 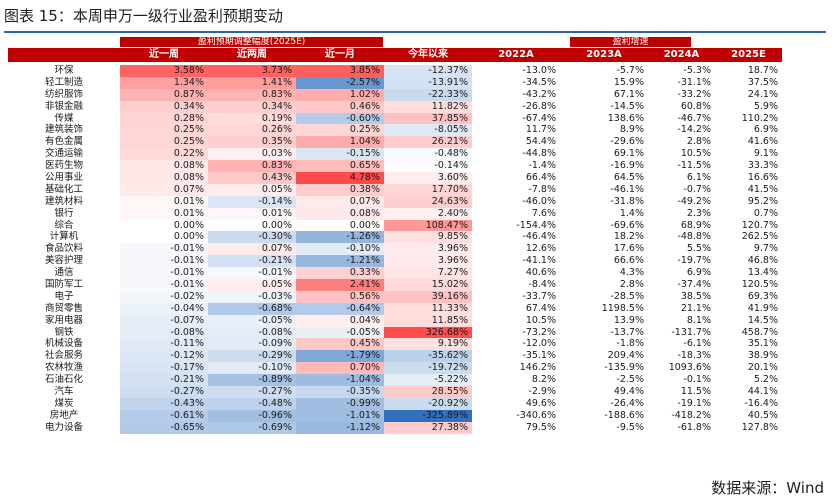 I want to click on source-note: 数据来源：Wind, so click(x=767, y=488).